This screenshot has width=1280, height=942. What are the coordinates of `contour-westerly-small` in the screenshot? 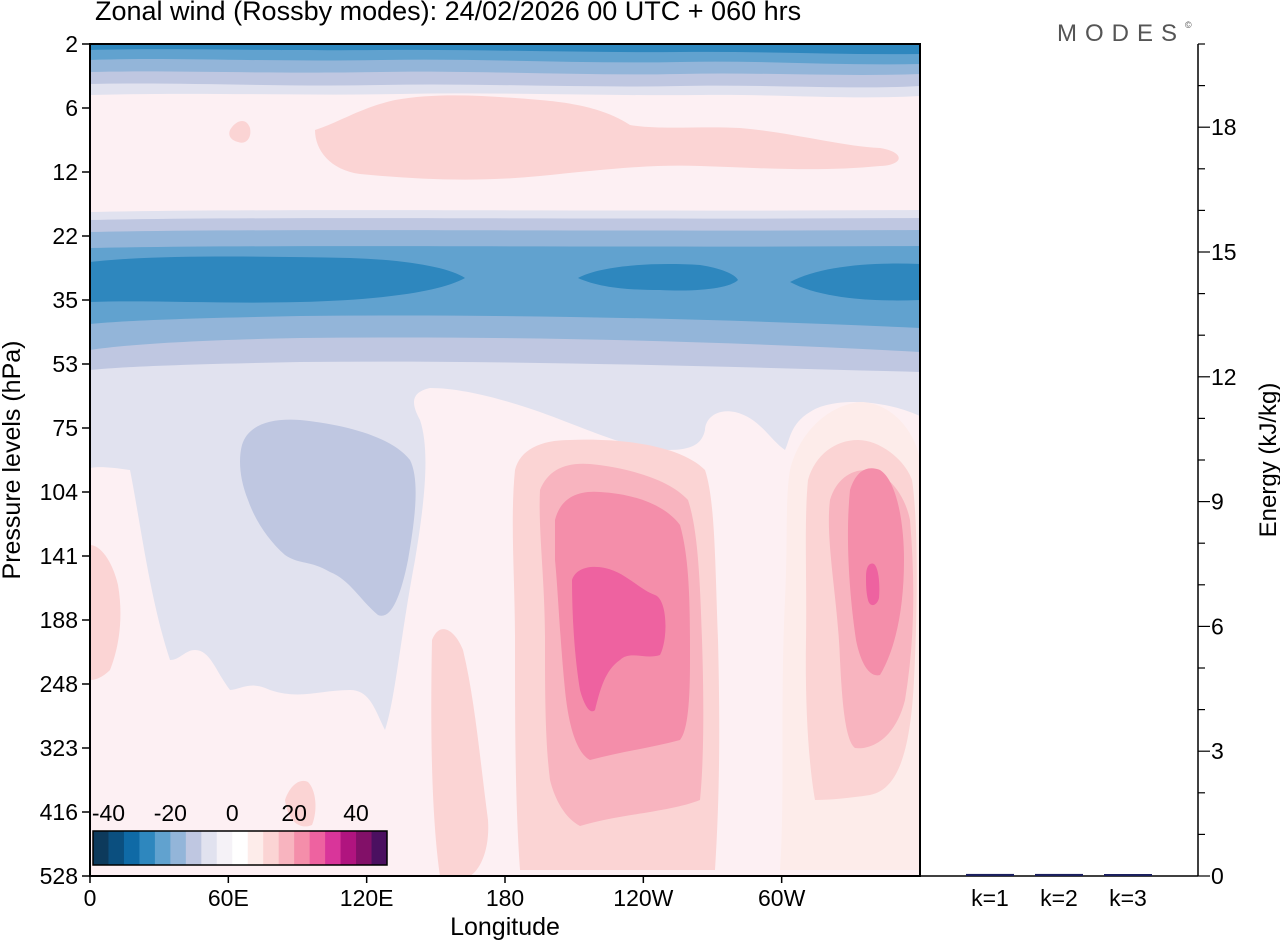 It's located at (240, 132).